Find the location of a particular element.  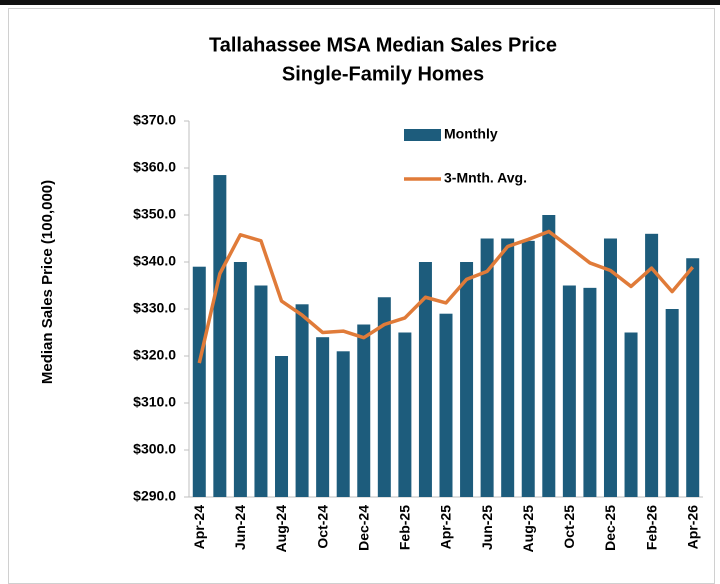

y-tick-label: $300.0 is located at coordinates (154, 449).